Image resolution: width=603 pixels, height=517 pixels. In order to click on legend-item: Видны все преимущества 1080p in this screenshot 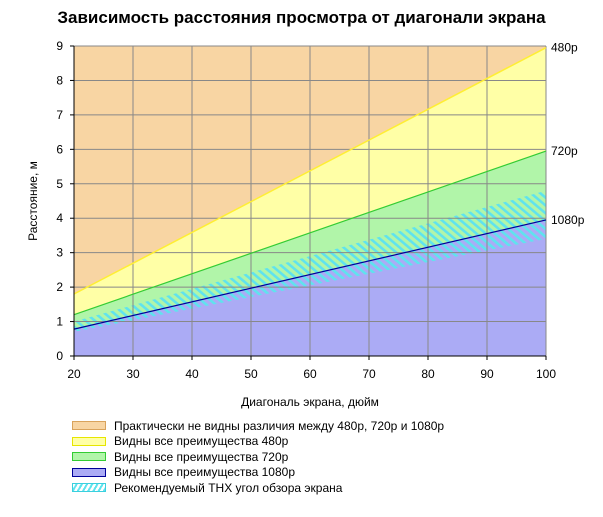, I will do `click(258, 473)`.